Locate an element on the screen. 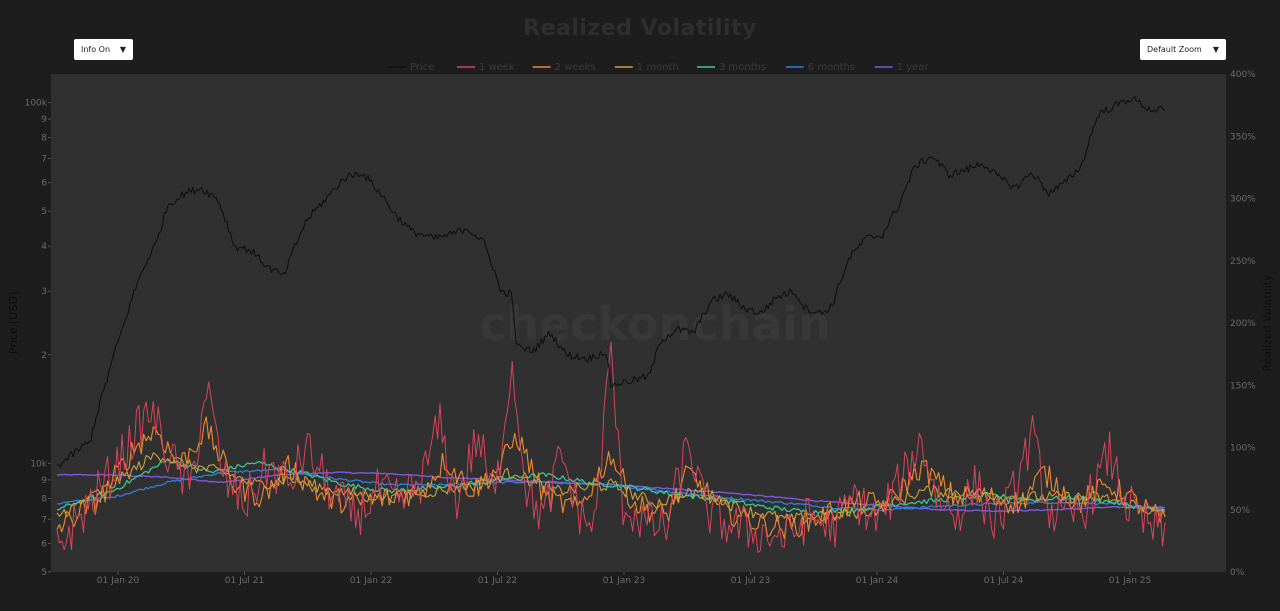 This screenshot has height=611, width=1280. watermark: checkonchain is located at coordinates (655, 324).